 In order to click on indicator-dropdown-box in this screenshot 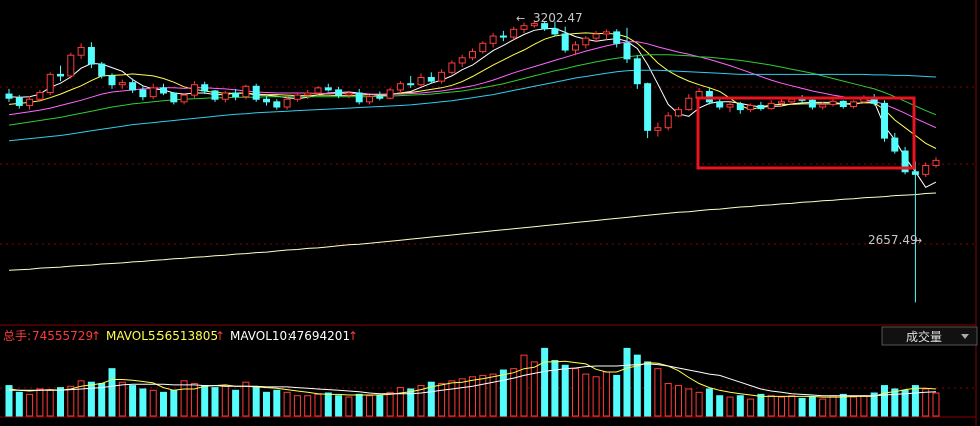, I will do `click(929, 336)`.